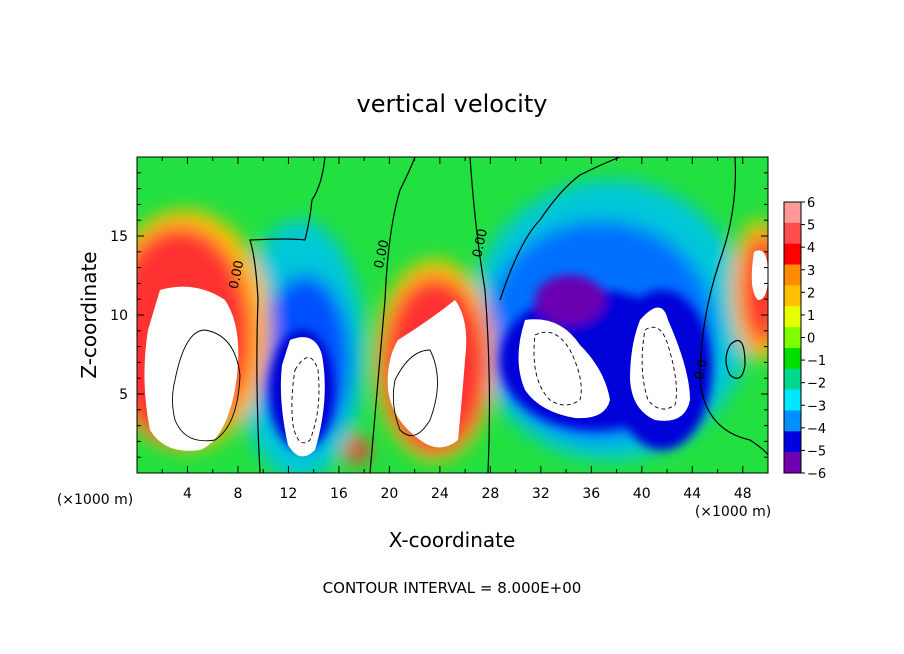 The height and width of the screenshot is (654, 904). I want to click on x-tick-label: 8, so click(237, 494).